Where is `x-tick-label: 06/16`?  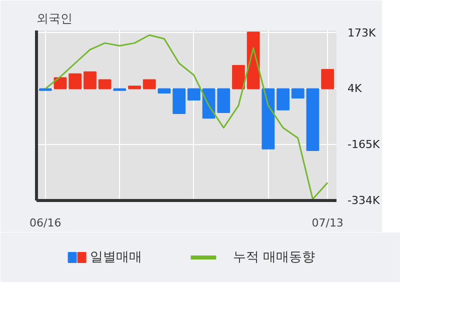
x-tick-label: 06/16 is located at coordinates (46, 223).